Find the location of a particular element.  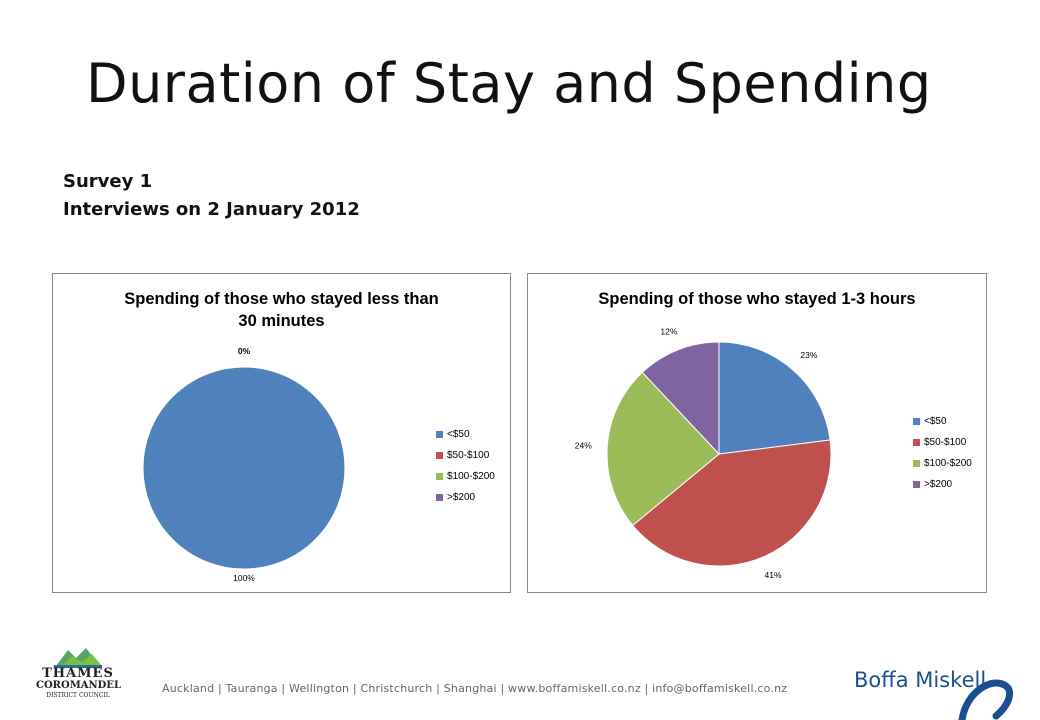

data-label-4: 12% is located at coordinates (668, 331).